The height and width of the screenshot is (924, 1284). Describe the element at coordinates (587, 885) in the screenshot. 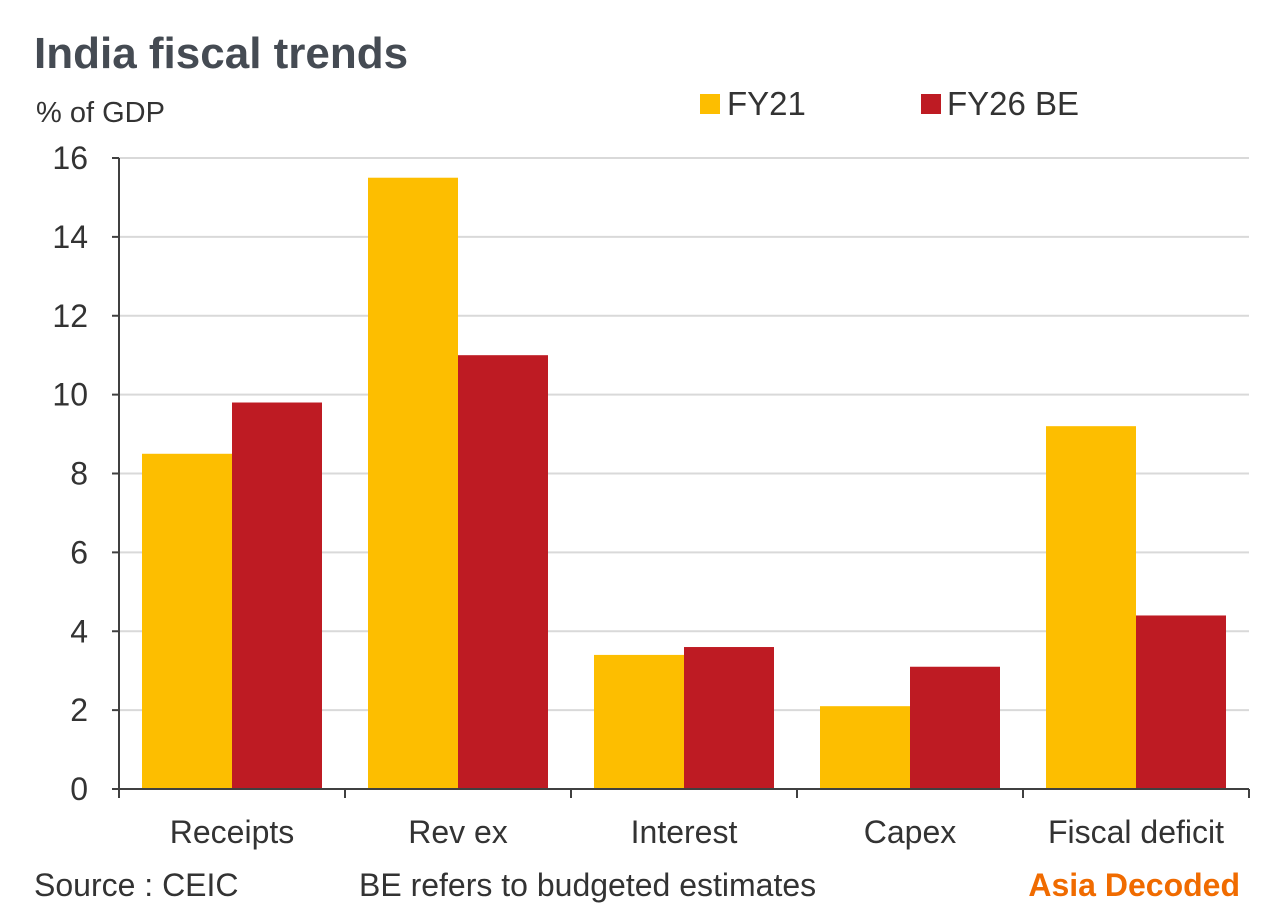

I see `budget-estimate-note: BE refers to budgeted estimates` at that location.